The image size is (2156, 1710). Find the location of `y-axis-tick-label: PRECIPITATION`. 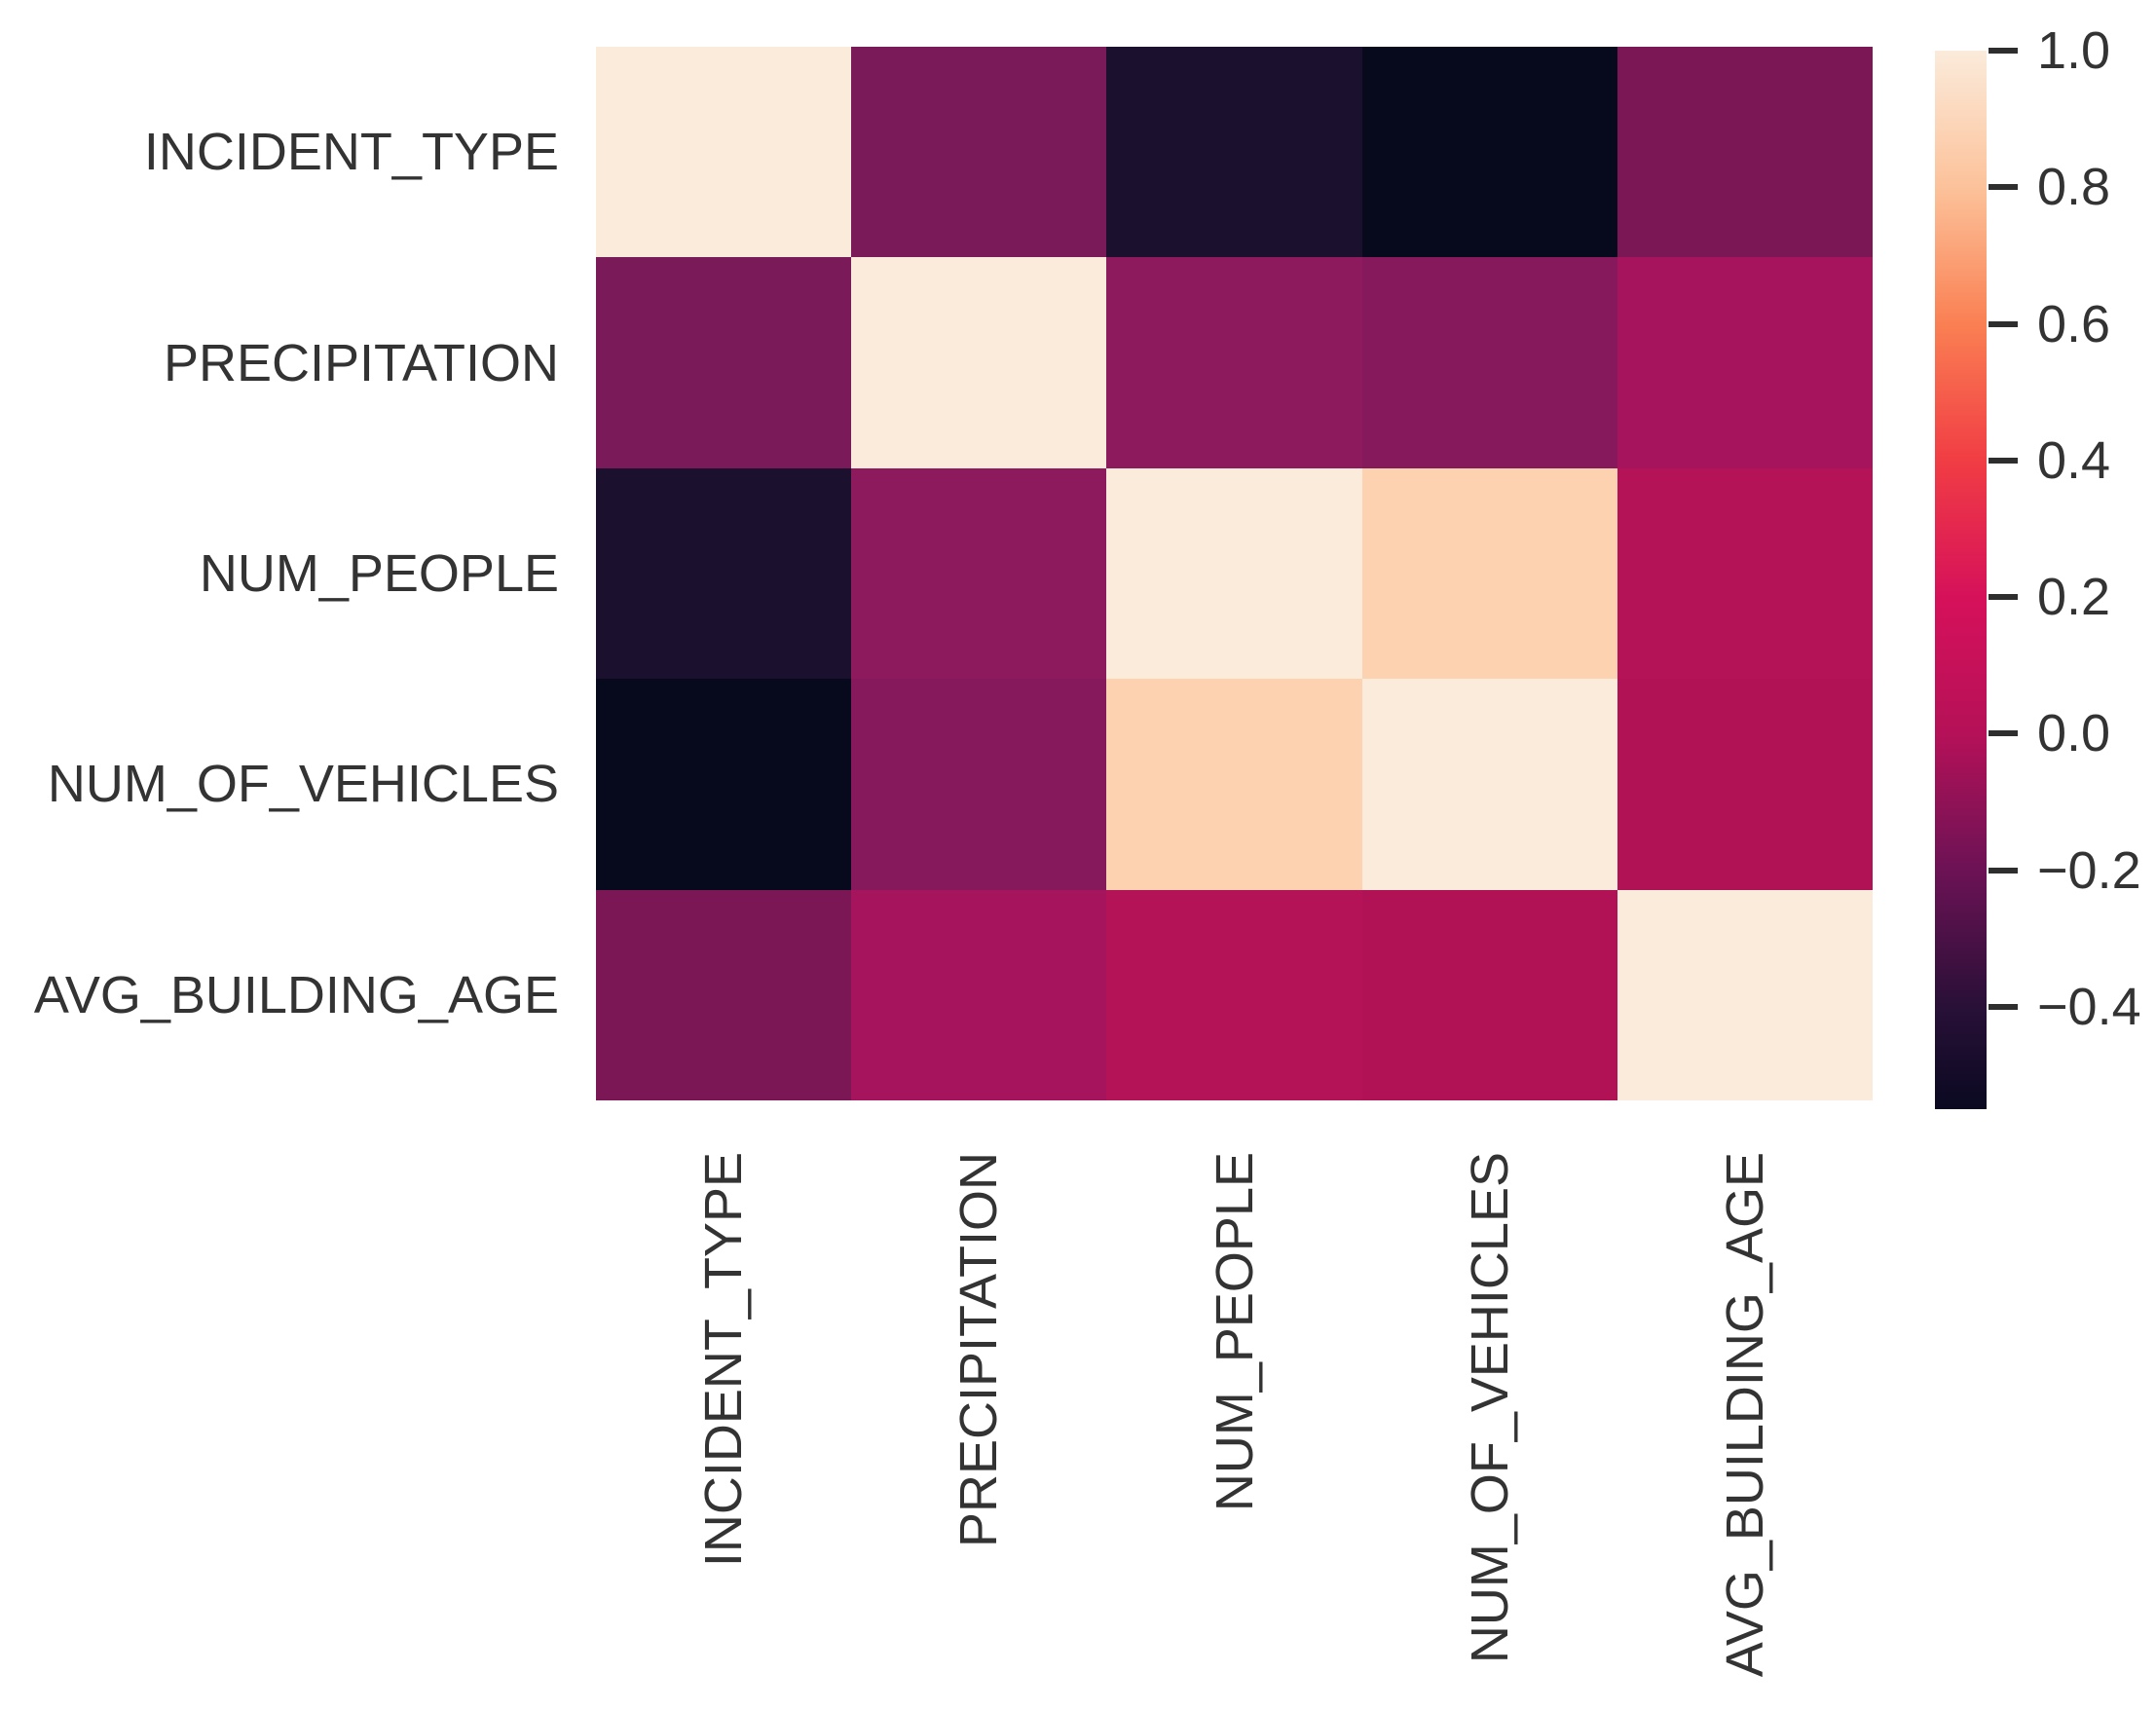

y-axis-tick-label: PRECIPITATION is located at coordinates (361, 362).